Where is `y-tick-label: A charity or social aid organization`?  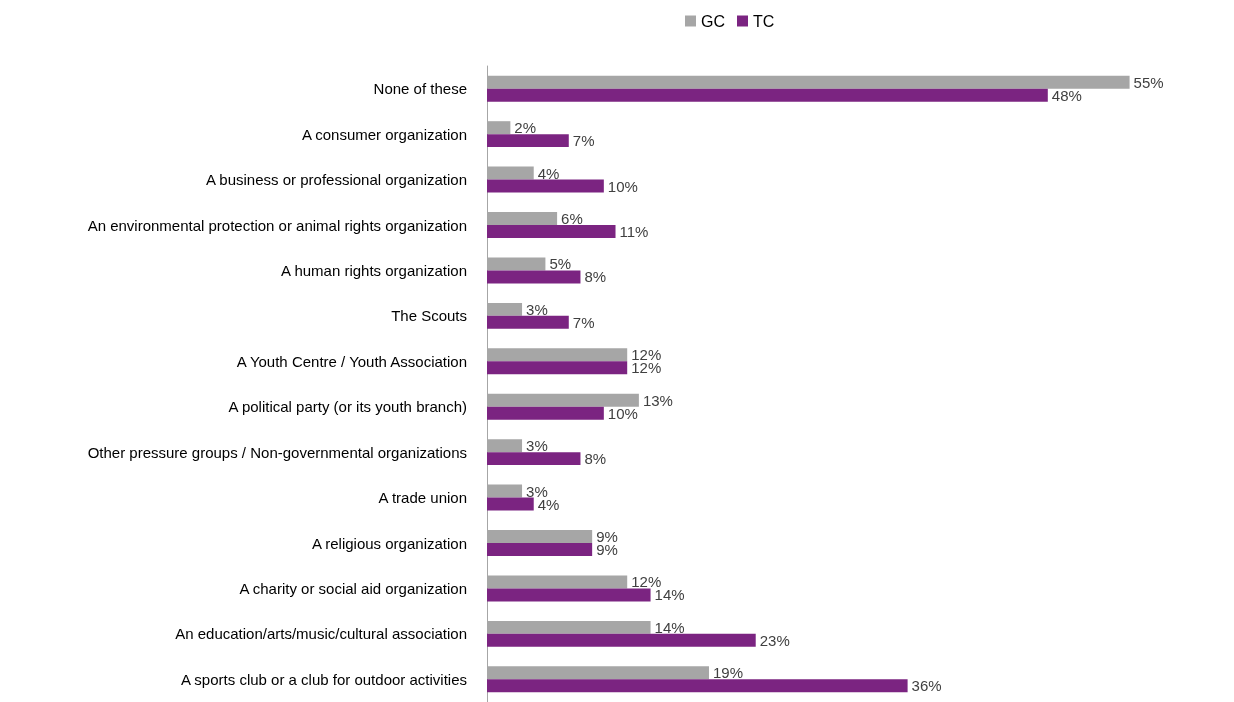
y-tick-label: A charity or social aid organization is located at coordinates (353, 588).